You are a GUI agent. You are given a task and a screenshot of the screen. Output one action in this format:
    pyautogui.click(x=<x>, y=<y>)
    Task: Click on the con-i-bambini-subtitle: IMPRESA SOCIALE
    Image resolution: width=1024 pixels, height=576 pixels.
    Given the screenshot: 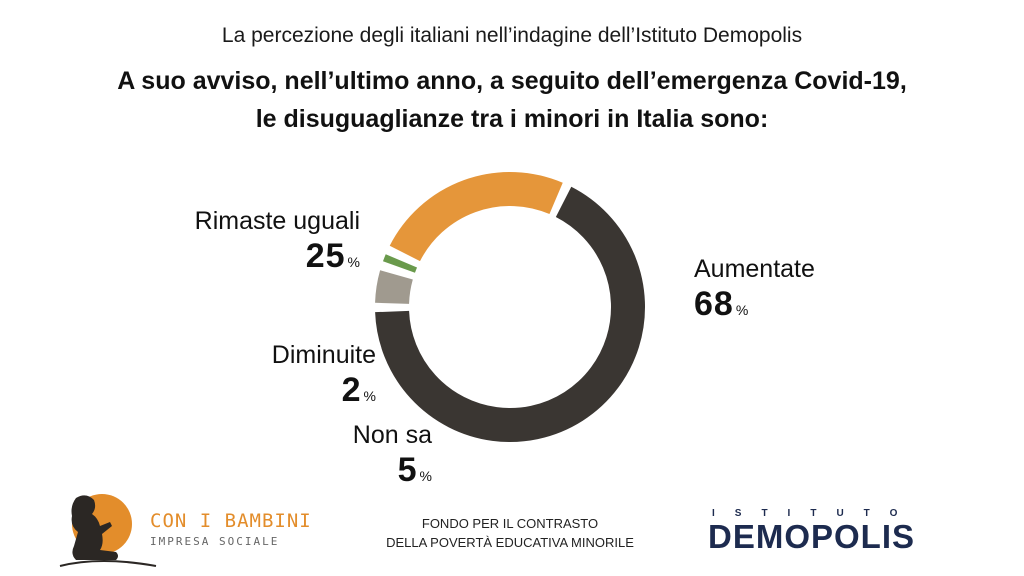 What is the action you would take?
    pyautogui.click(x=215, y=541)
    